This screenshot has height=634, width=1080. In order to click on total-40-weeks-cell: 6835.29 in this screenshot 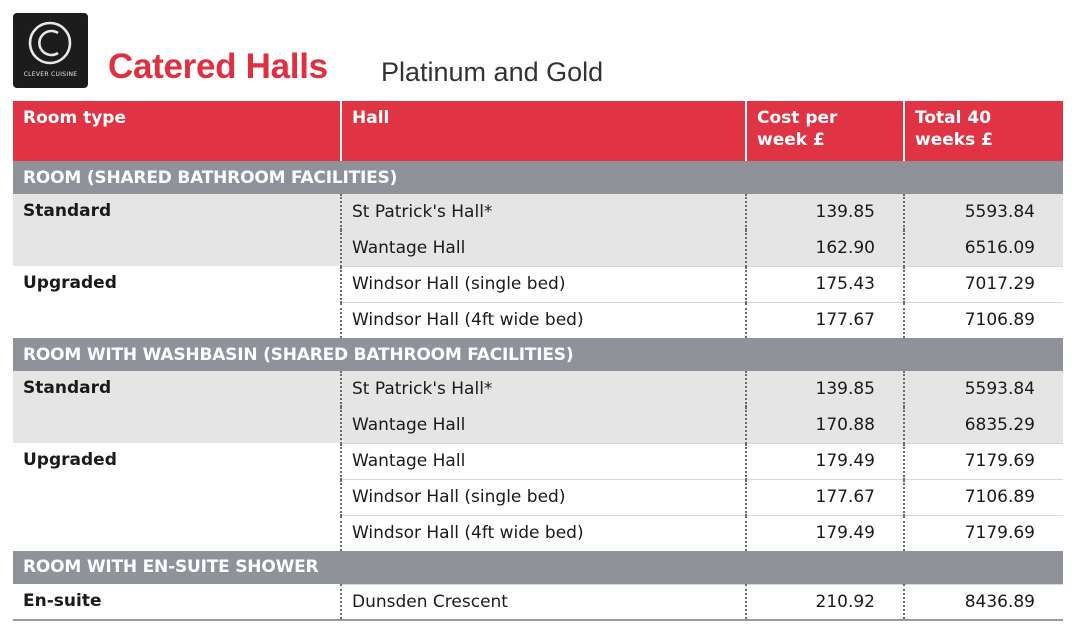, I will do `click(983, 425)`.